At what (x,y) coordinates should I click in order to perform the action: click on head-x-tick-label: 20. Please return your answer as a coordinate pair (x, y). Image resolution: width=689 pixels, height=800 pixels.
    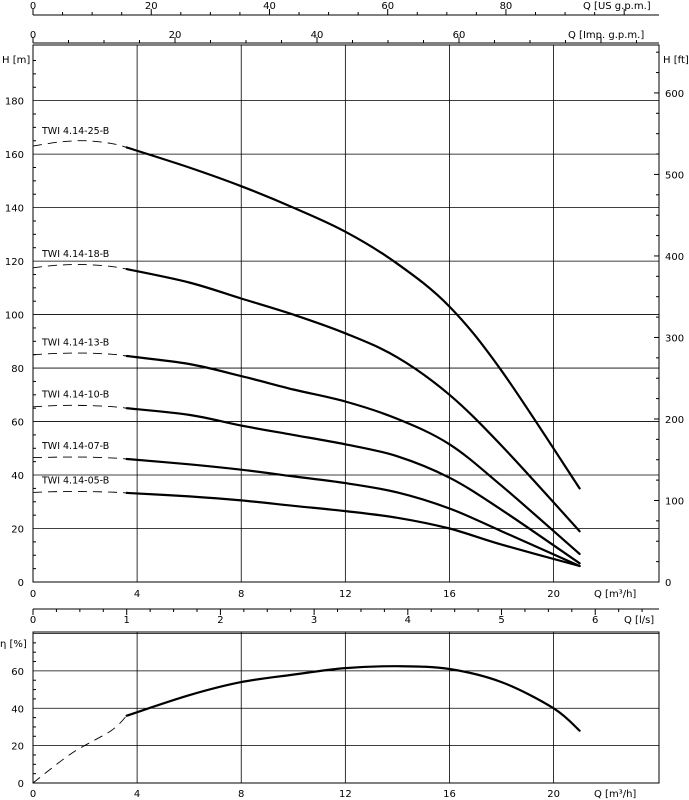
    Looking at the image, I should click on (553, 594).